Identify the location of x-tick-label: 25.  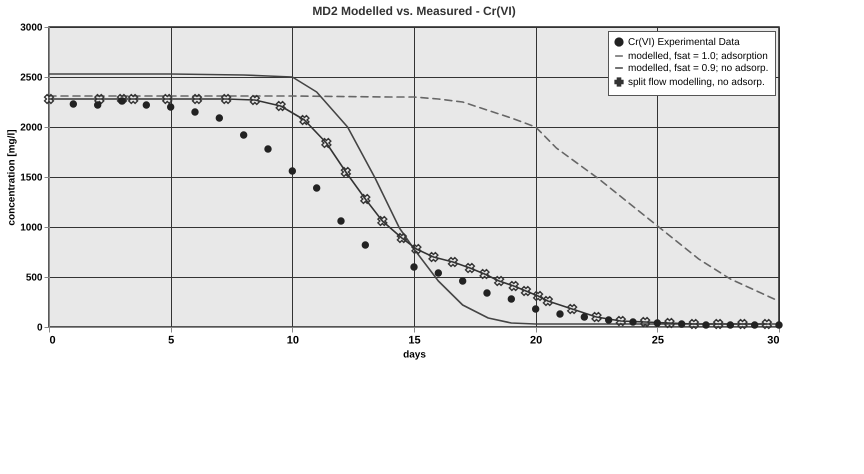
(658, 340).